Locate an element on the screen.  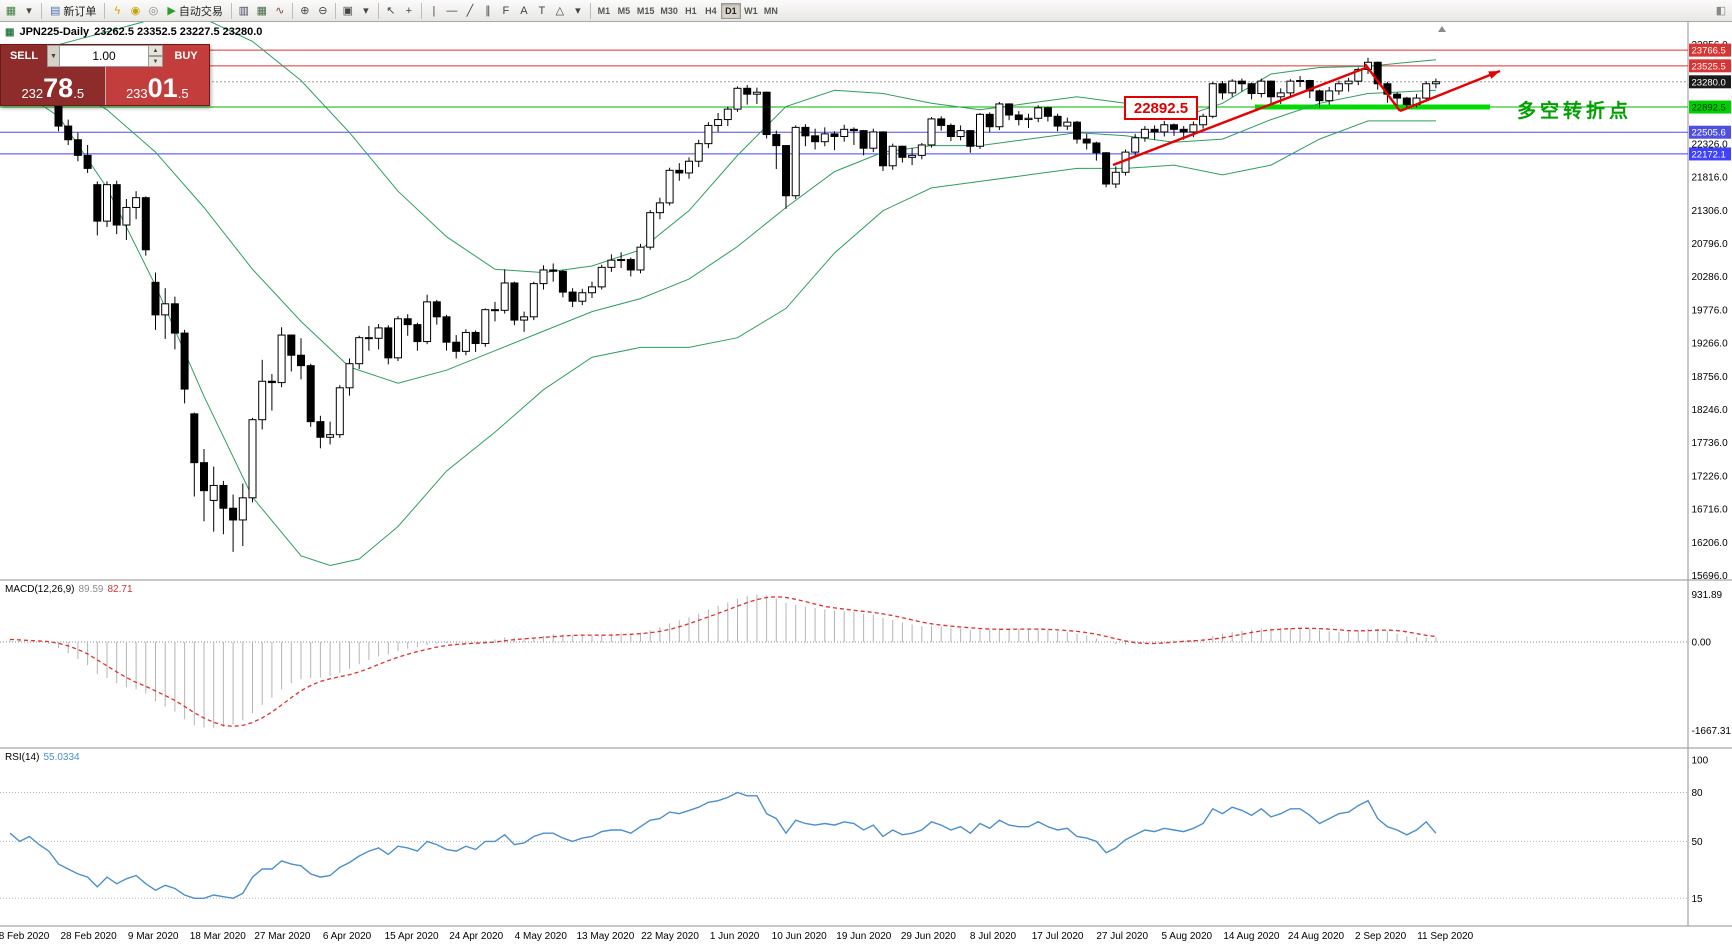
new-order-button: ▤ 新订单 is located at coordinates (73, 11).